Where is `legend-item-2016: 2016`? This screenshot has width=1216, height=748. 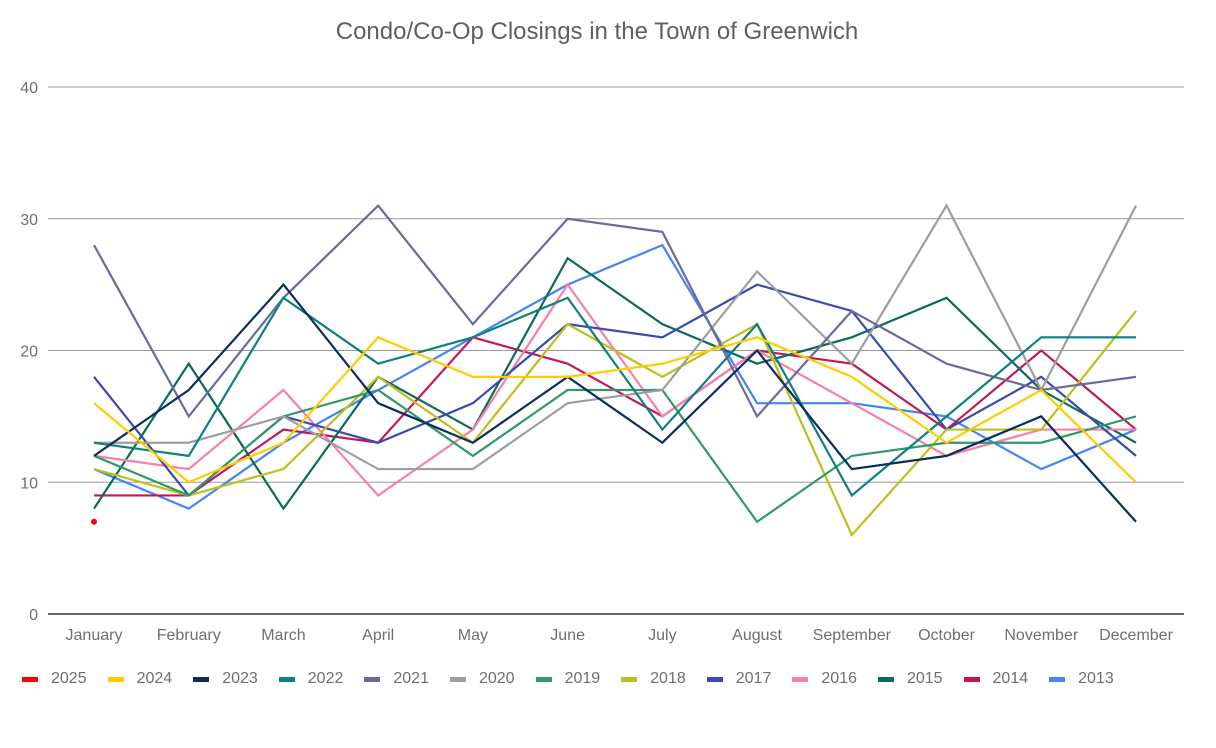 legend-item-2016: 2016 is located at coordinates (824, 679).